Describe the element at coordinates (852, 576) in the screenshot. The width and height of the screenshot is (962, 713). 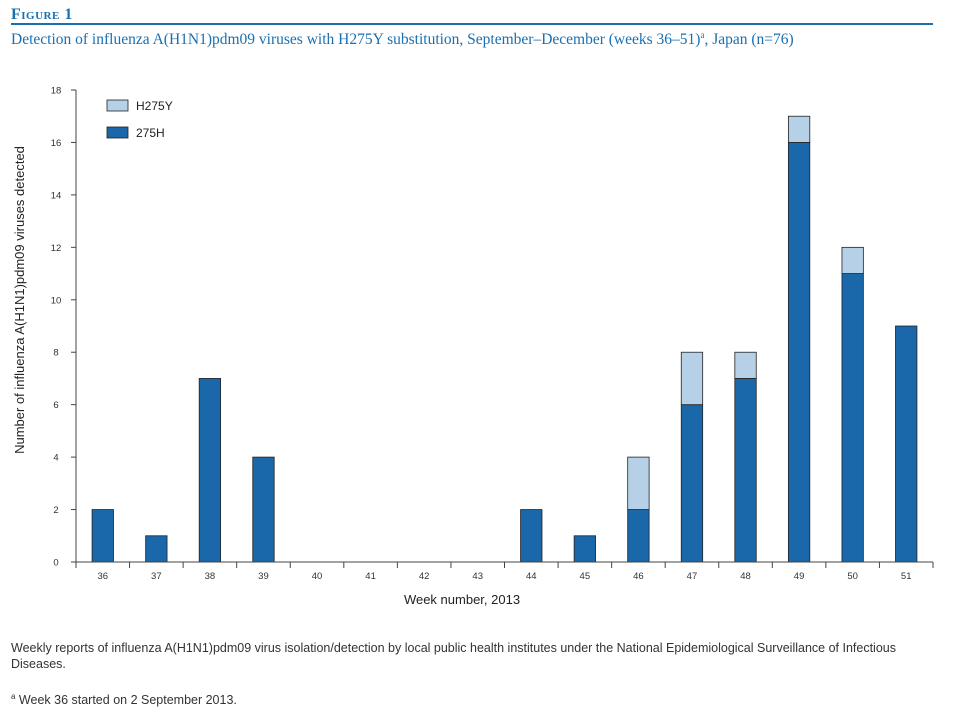
I see `x-tick-label: 50` at that location.